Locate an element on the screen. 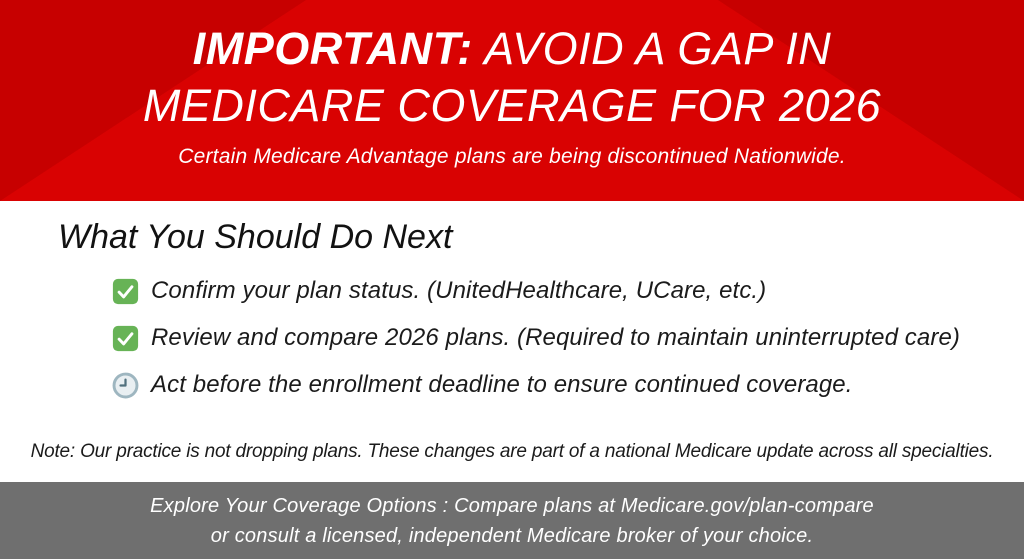 The height and width of the screenshot is (559, 1024). clock-icon is located at coordinates (125, 385).